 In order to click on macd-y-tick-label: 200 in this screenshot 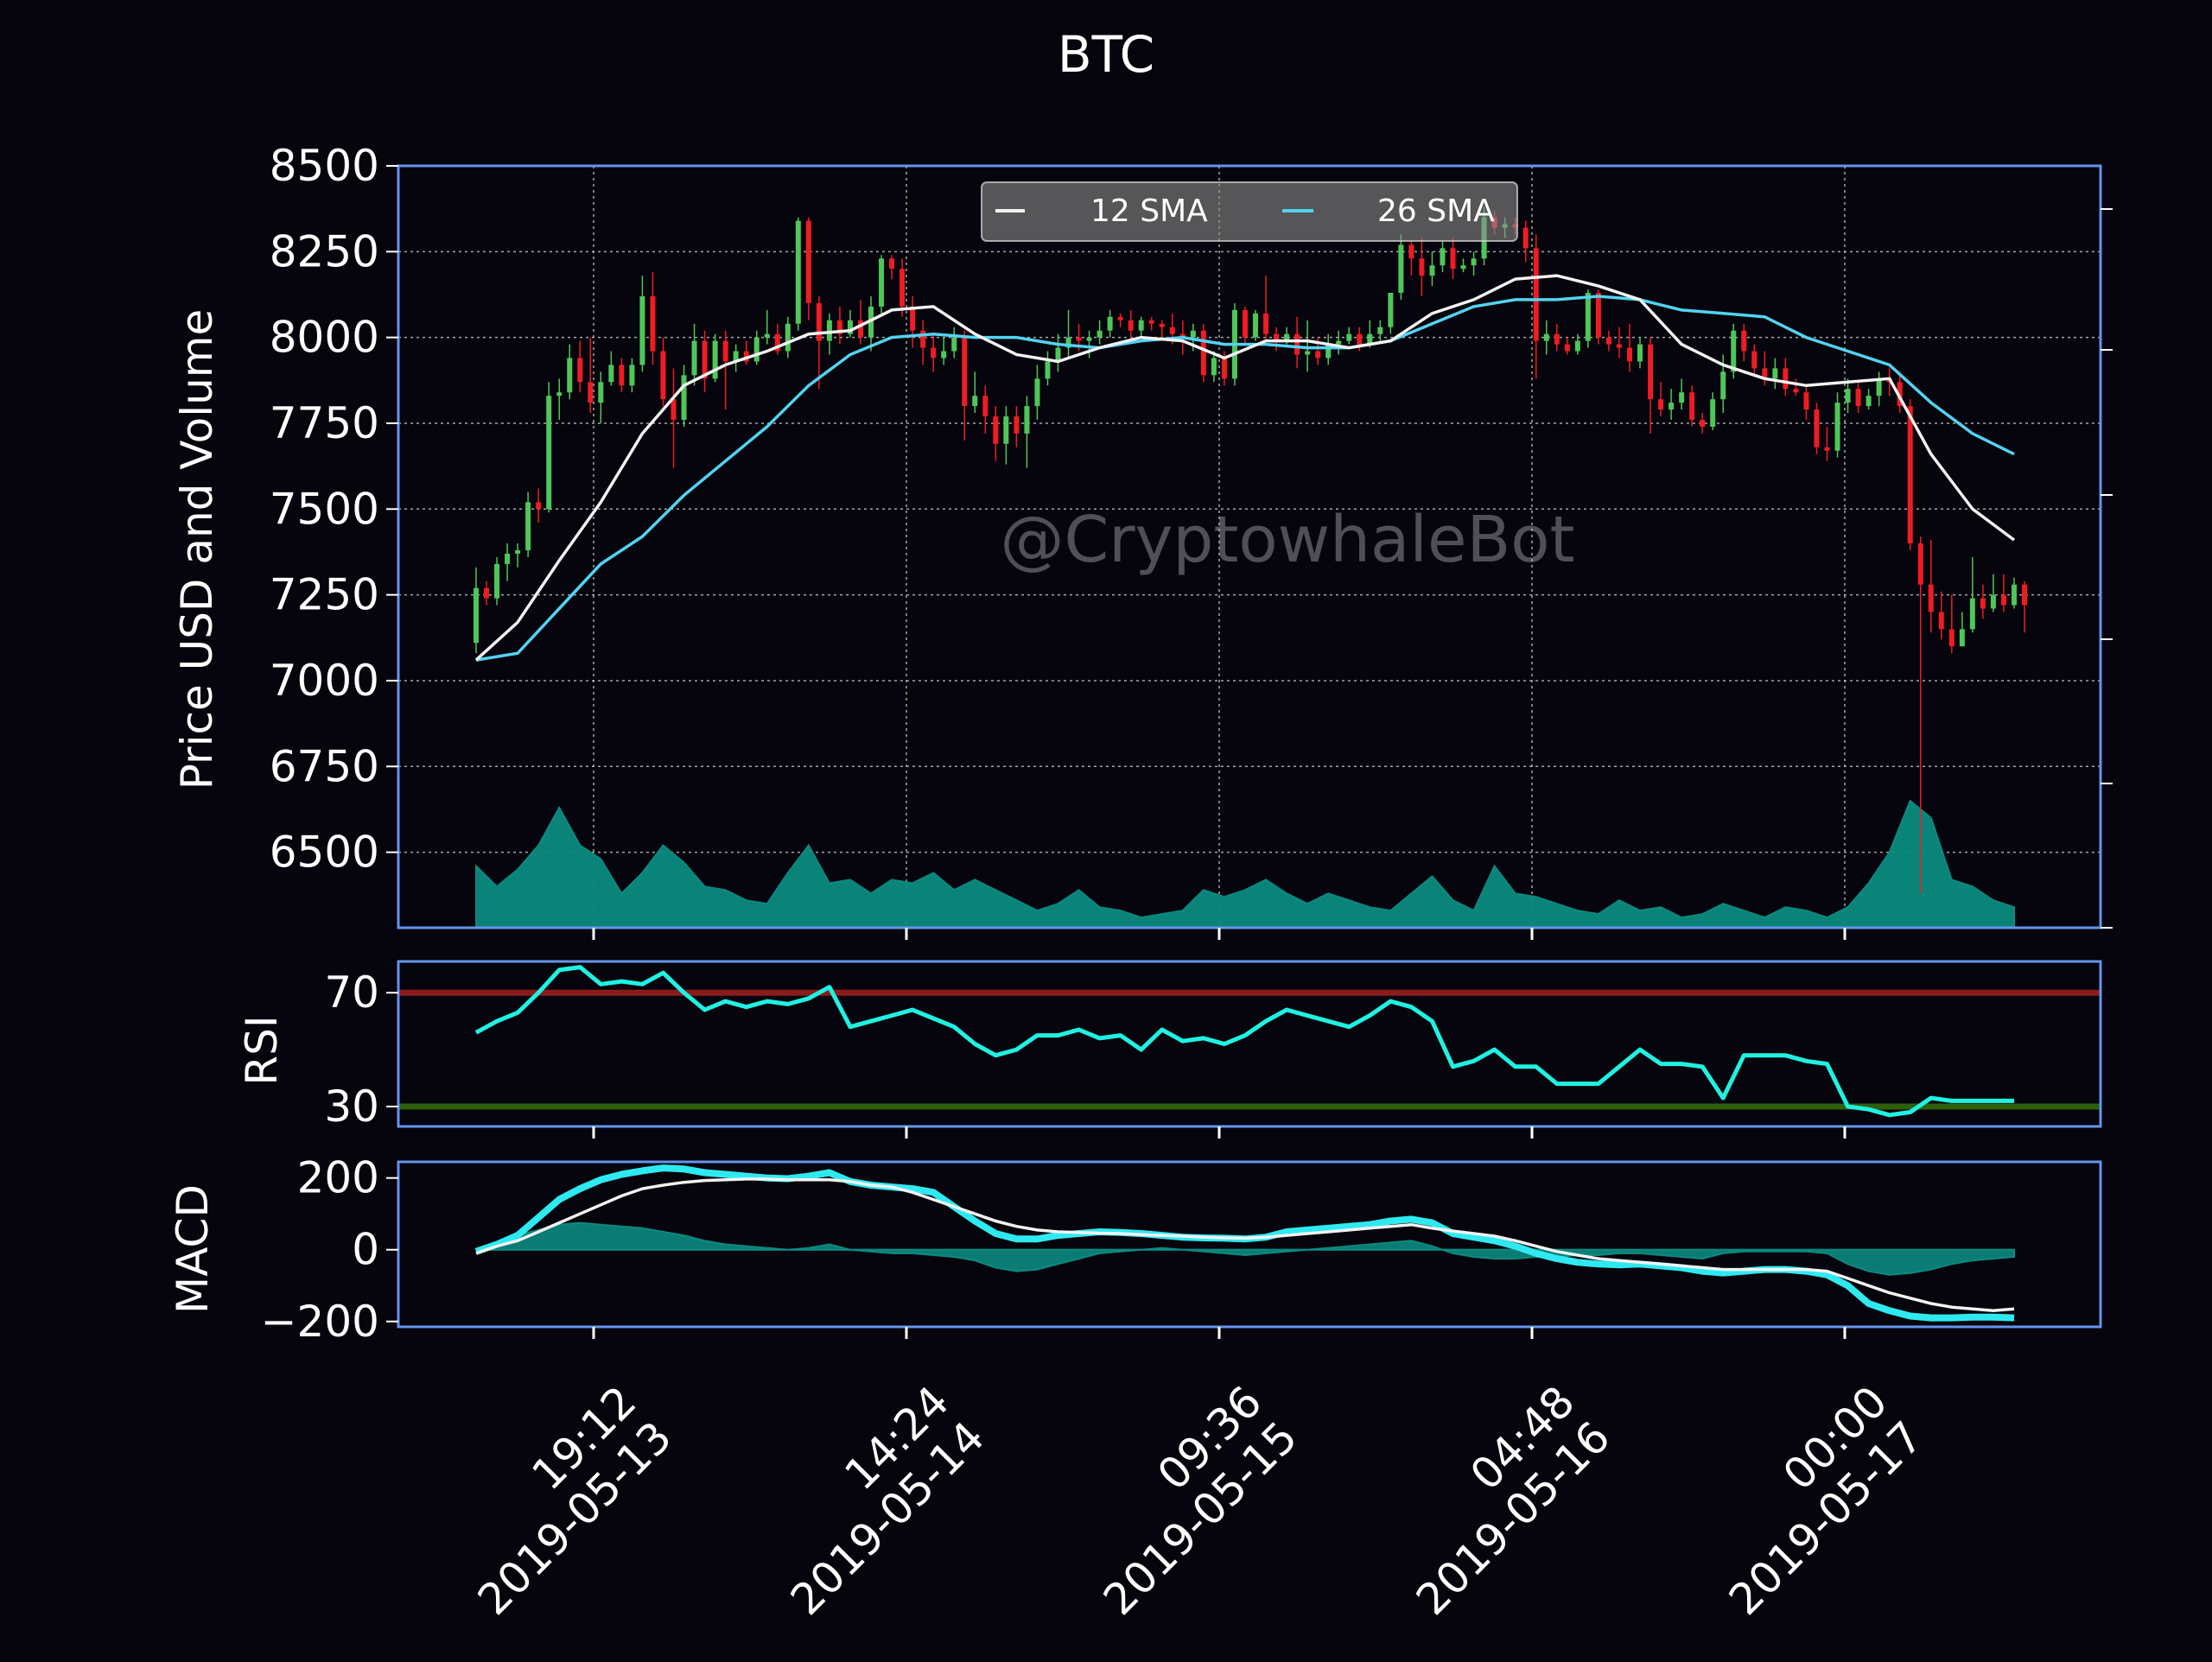, I will do `click(338, 1178)`.